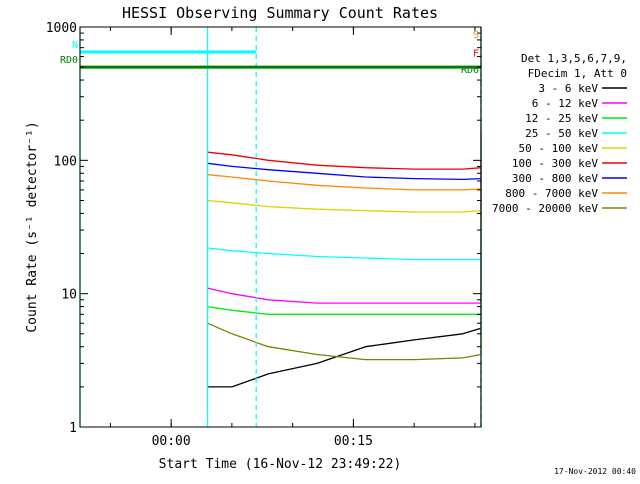 The width and height of the screenshot is (640, 484). Describe the element at coordinates (545, 208) in the screenshot. I see `legend-entry-label-8: 7000 - 20000 keV` at that location.